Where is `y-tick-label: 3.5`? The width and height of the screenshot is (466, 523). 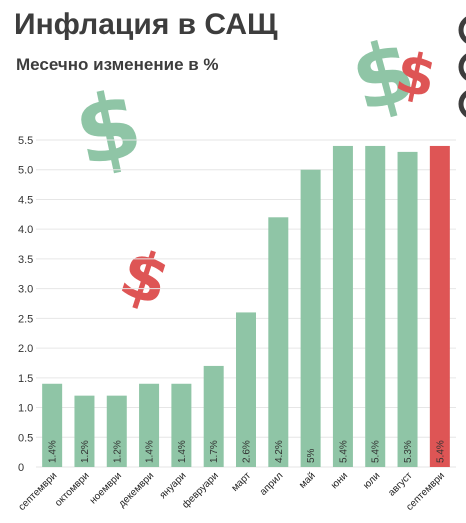 y-tick-label: 3.5 is located at coordinates (25, 260).